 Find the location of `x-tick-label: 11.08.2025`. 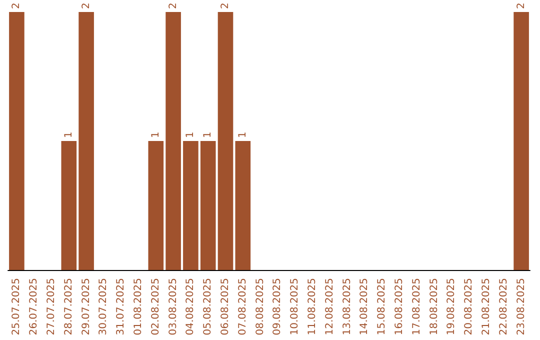

x-tick-label: 11.08.2025 is located at coordinates (312, 307).